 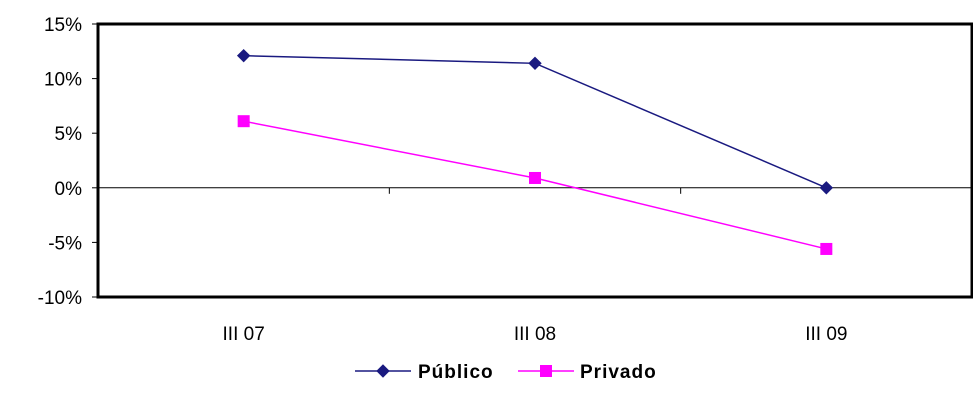 What do you see at coordinates (69, 189) in the screenshot?
I see `y-tick-label: 0%` at bounding box center [69, 189].